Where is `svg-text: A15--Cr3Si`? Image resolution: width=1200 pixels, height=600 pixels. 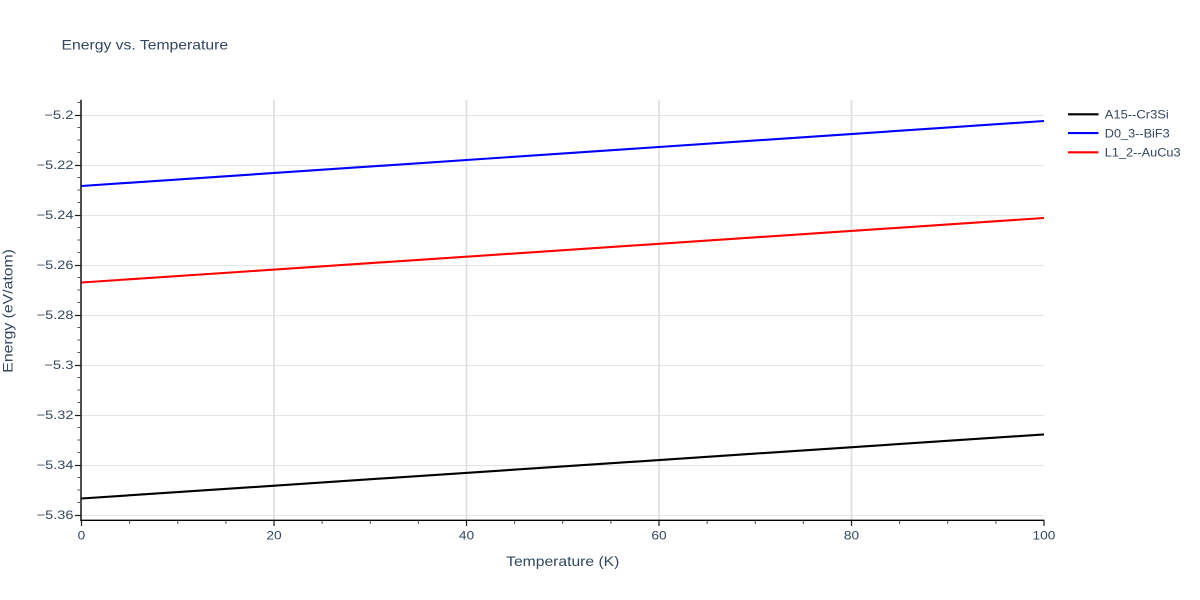 svg-text: A15--Cr3Si is located at coordinates (1137, 115).